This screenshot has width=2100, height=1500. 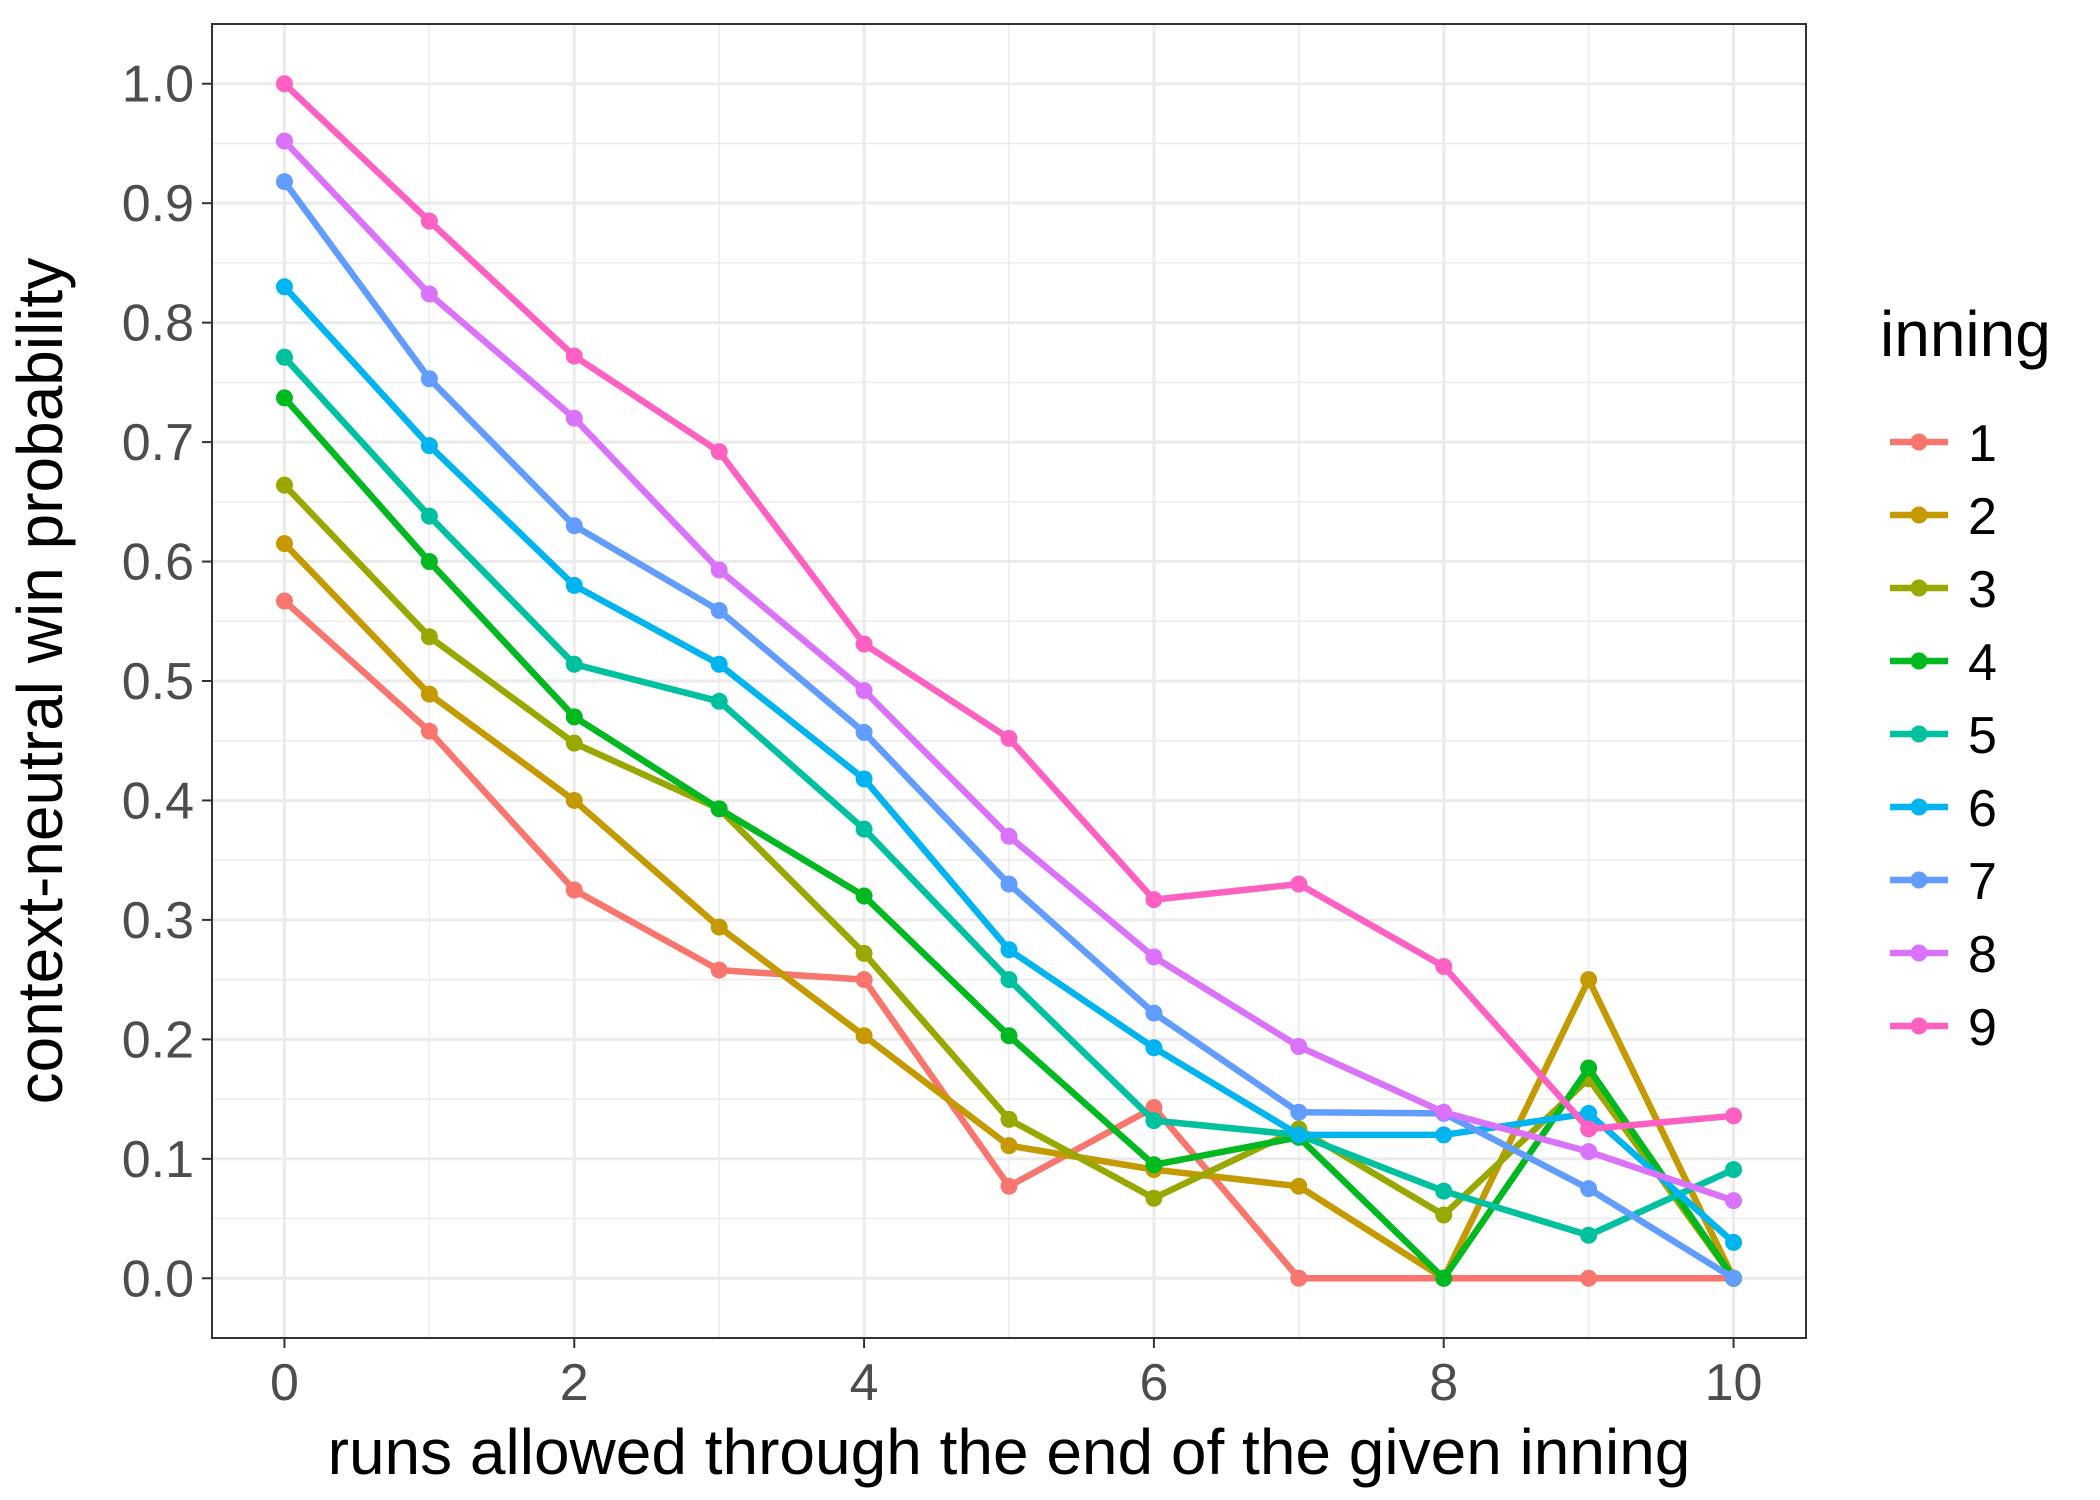 What do you see at coordinates (1943, 590) in the screenshot?
I see `legend-item-3: 3` at bounding box center [1943, 590].